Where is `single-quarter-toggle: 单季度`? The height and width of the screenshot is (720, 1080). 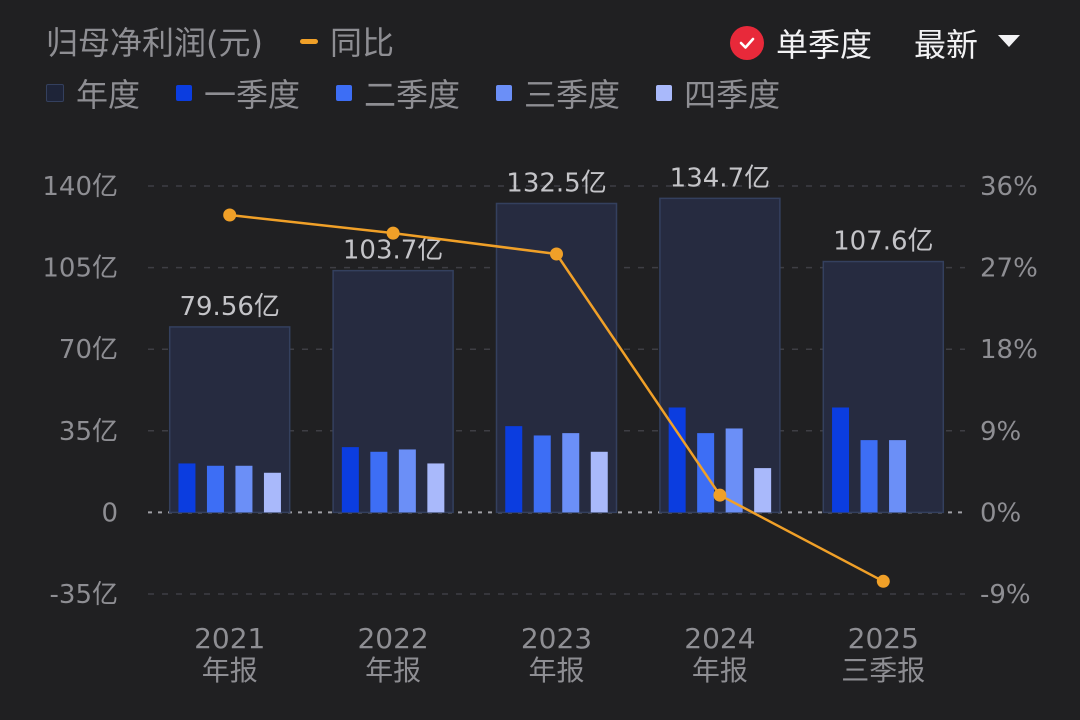 single-quarter-toggle: 单季度 is located at coordinates (801, 43).